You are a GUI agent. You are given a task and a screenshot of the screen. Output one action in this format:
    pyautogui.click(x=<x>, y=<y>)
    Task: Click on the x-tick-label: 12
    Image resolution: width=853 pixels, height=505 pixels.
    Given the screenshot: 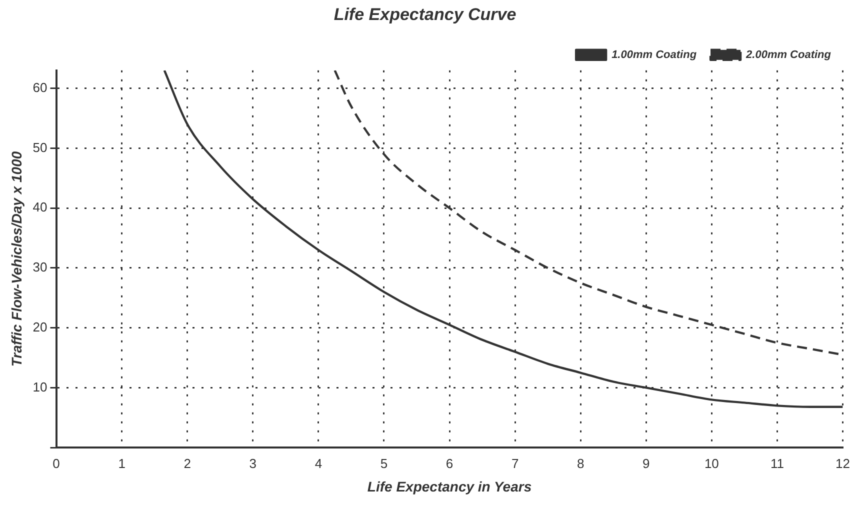 What is the action you would take?
    pyautogui.click(x=843, y=463)
    